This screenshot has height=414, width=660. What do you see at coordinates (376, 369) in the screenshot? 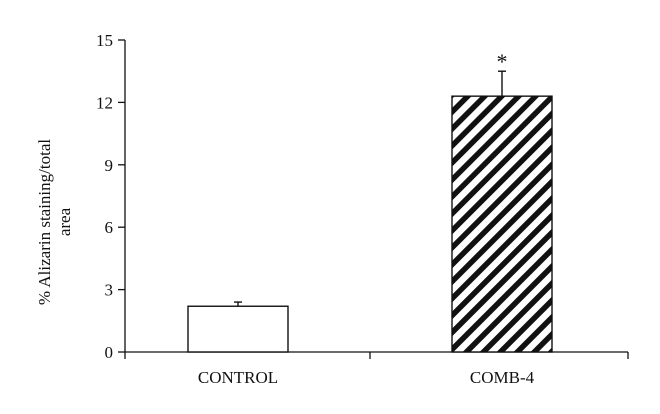
I see `x-axis-ticks: CONTROL COMB-4` at bounding box center [376, 369].